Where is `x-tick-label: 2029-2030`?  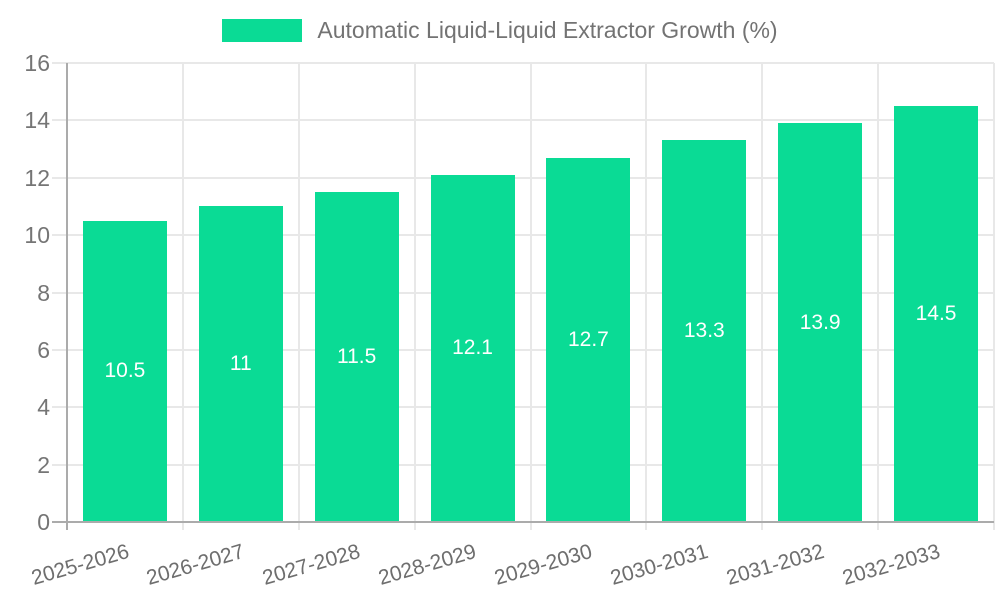 x-tick-label: 2029-2030 is located at coordinates (543, 565).